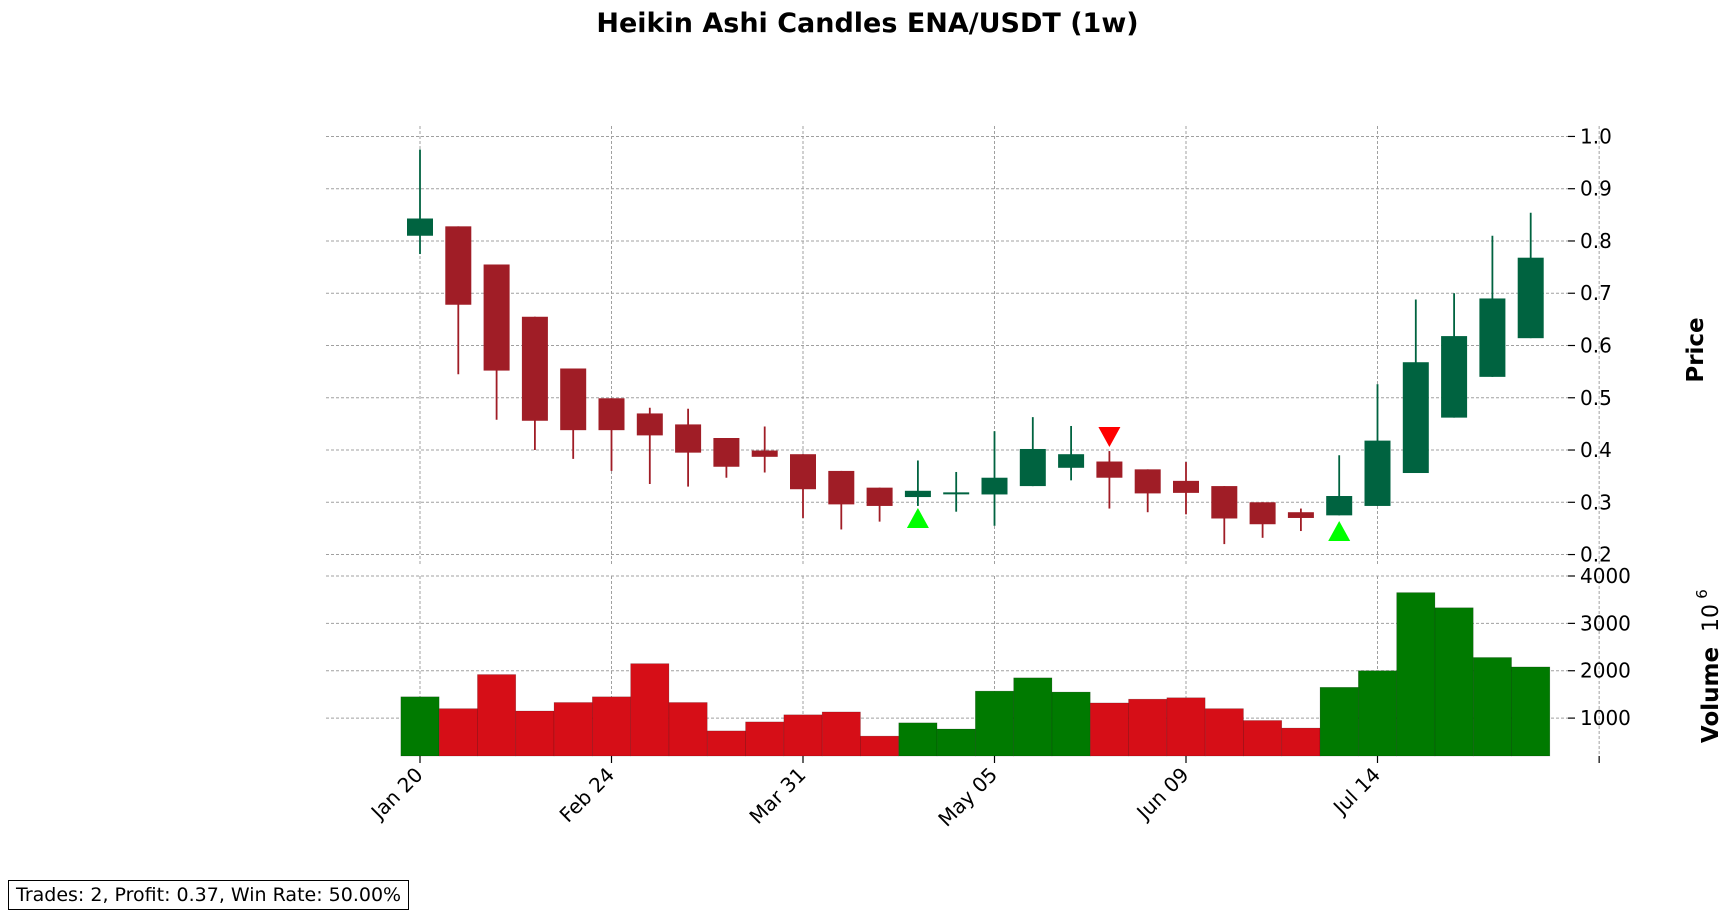  I want to click on price-tick-label: 0.9, so click(1596, 189).